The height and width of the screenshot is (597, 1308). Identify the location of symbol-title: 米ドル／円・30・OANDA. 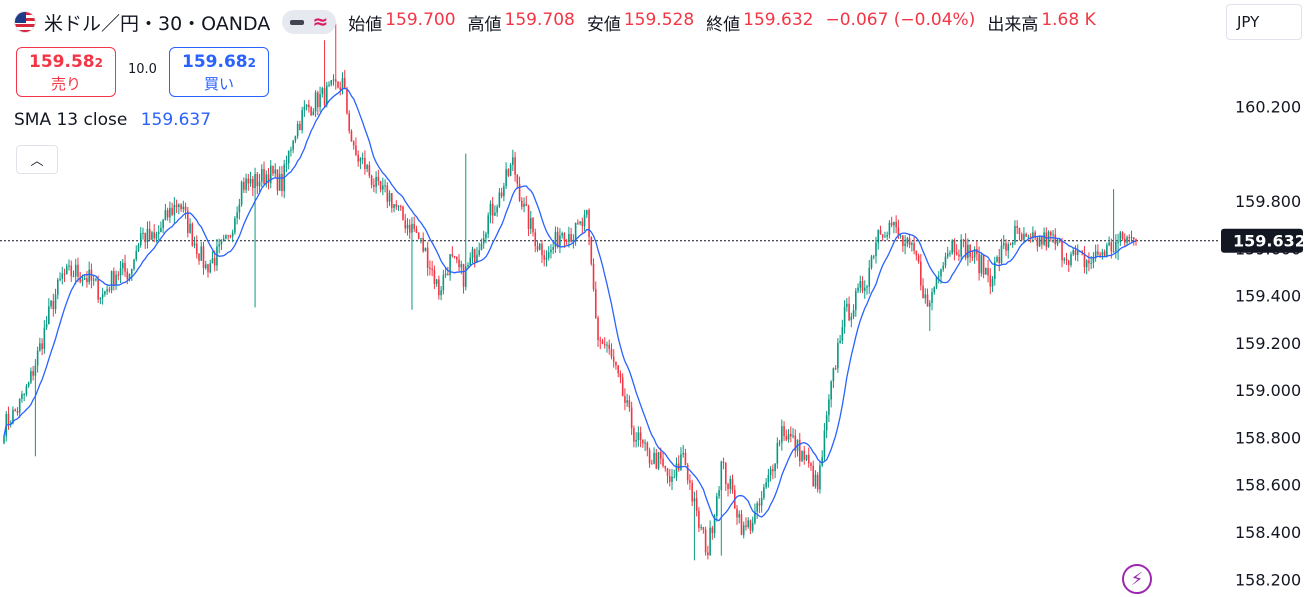
(157, 23).